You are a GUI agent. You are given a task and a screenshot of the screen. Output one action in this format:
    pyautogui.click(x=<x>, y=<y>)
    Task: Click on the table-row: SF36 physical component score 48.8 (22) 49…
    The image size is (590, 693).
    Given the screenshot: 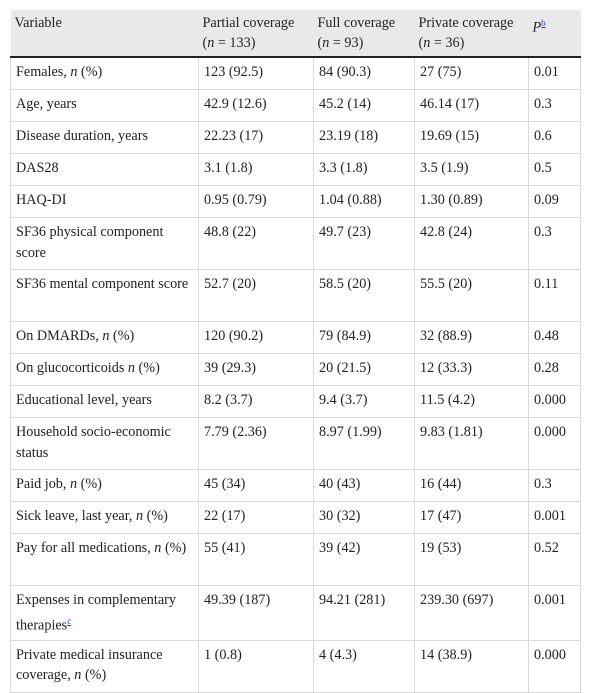 What is the action you would take?
    pyautogui.click(x=295, y=243)
    